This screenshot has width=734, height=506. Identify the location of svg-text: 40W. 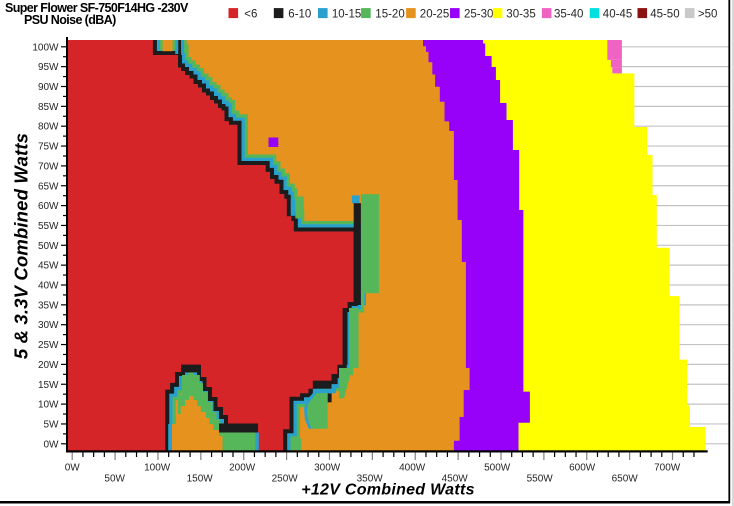
(48, 286).